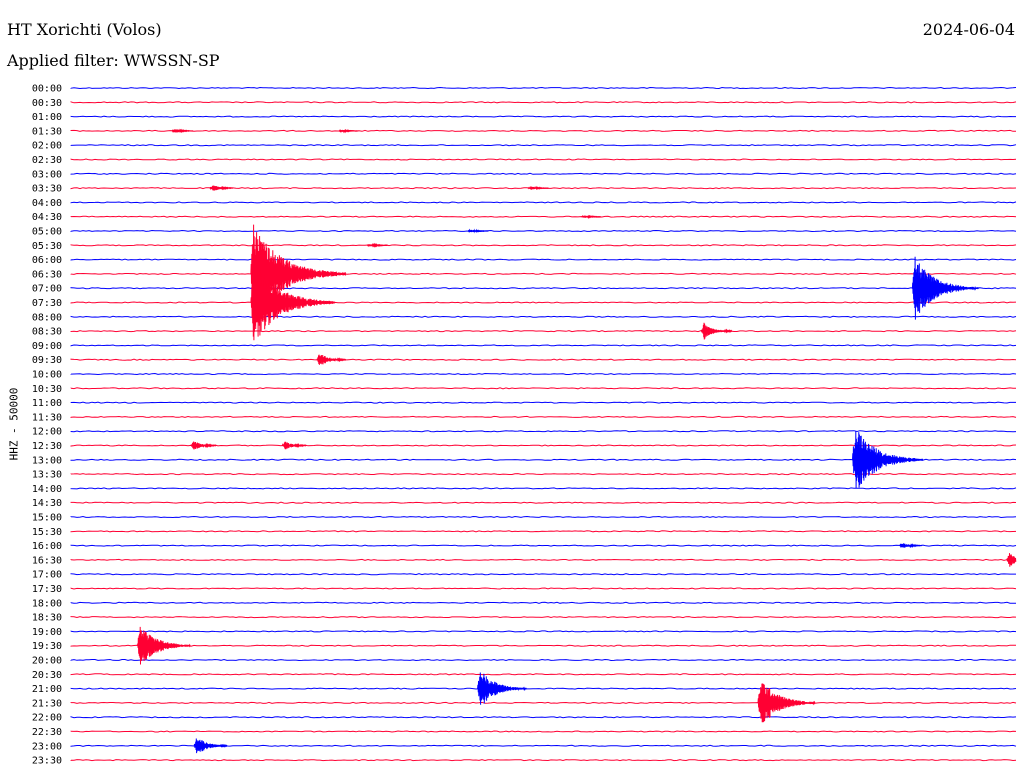  What do you see at coordinates (47, 546) in the screenshot?
I see `row-tick-label: 16:00` at bounding box center [47, 546].